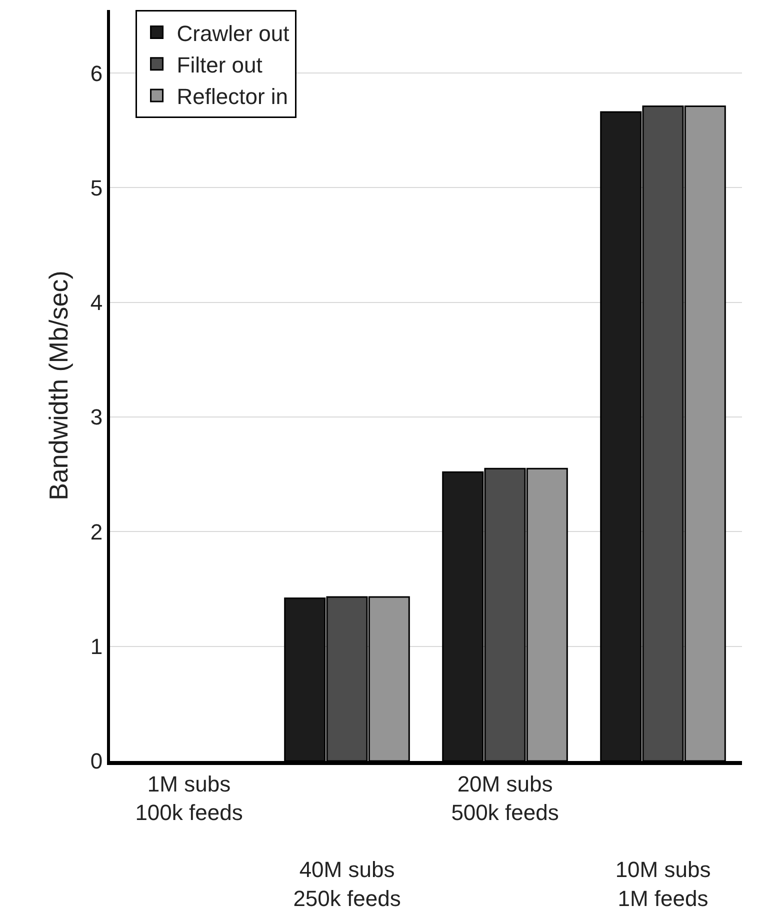 The height and width of the screenshot is (921, 762). I want to click on x-tick-label: 10M subs 1M feeds, so click(663, 884).